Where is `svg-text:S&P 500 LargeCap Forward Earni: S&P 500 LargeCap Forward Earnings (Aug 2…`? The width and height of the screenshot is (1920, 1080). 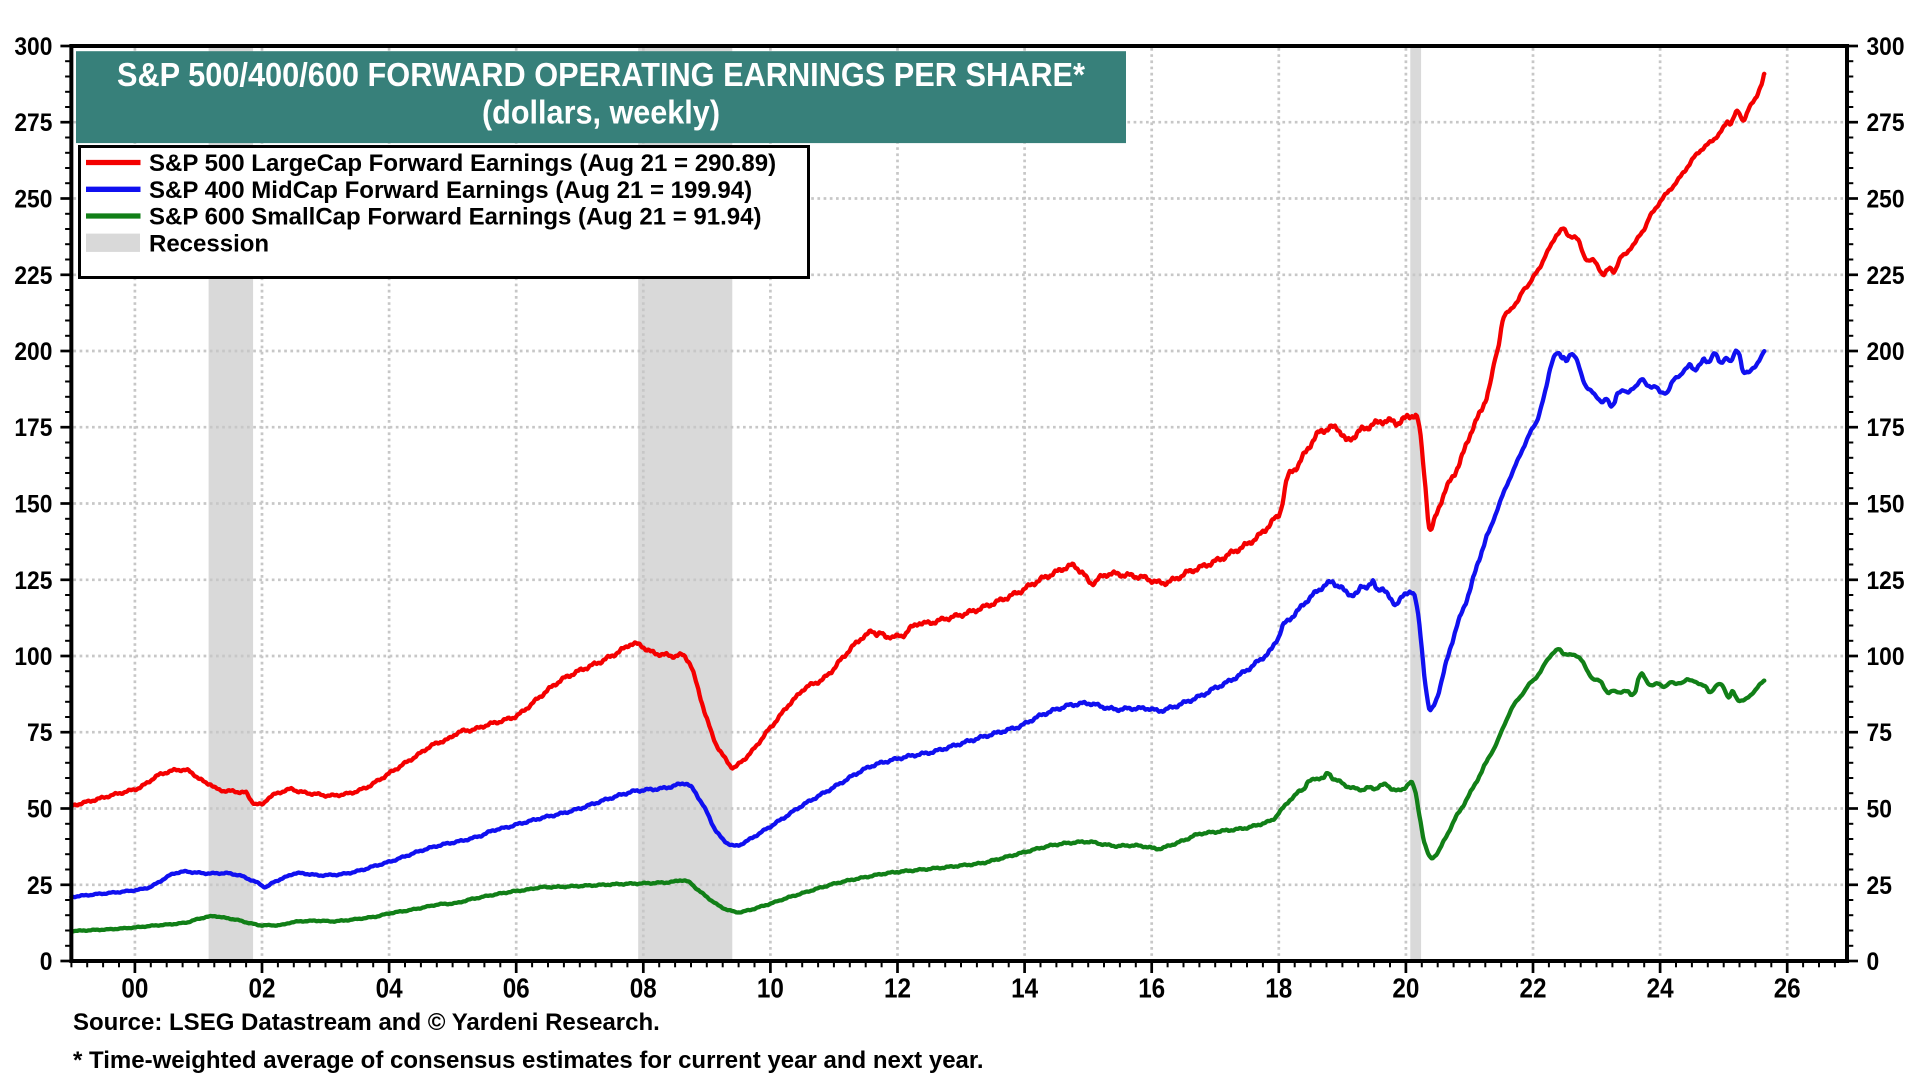
svg-text:S&P 500 LargeCap Forward Earni: S&P 500 LargeCap Forward Earnings (Aug 2… is located at coordinates (462, 163).